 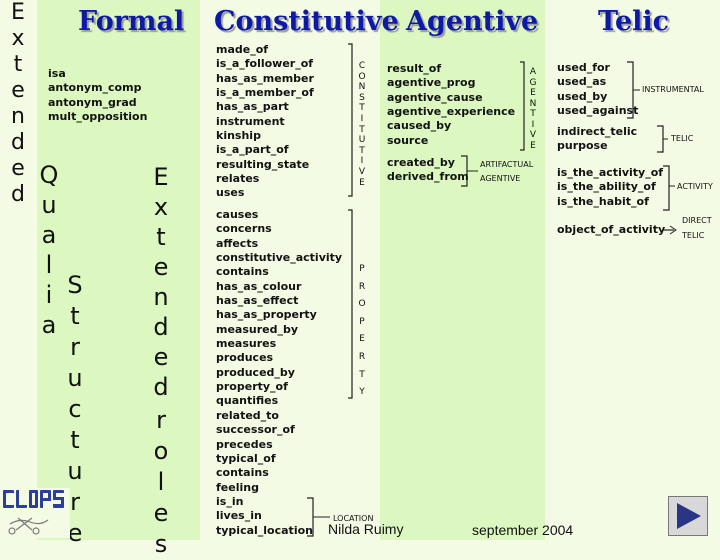 I want to click on relation-item: caused_by, so click(x=419, y=126).